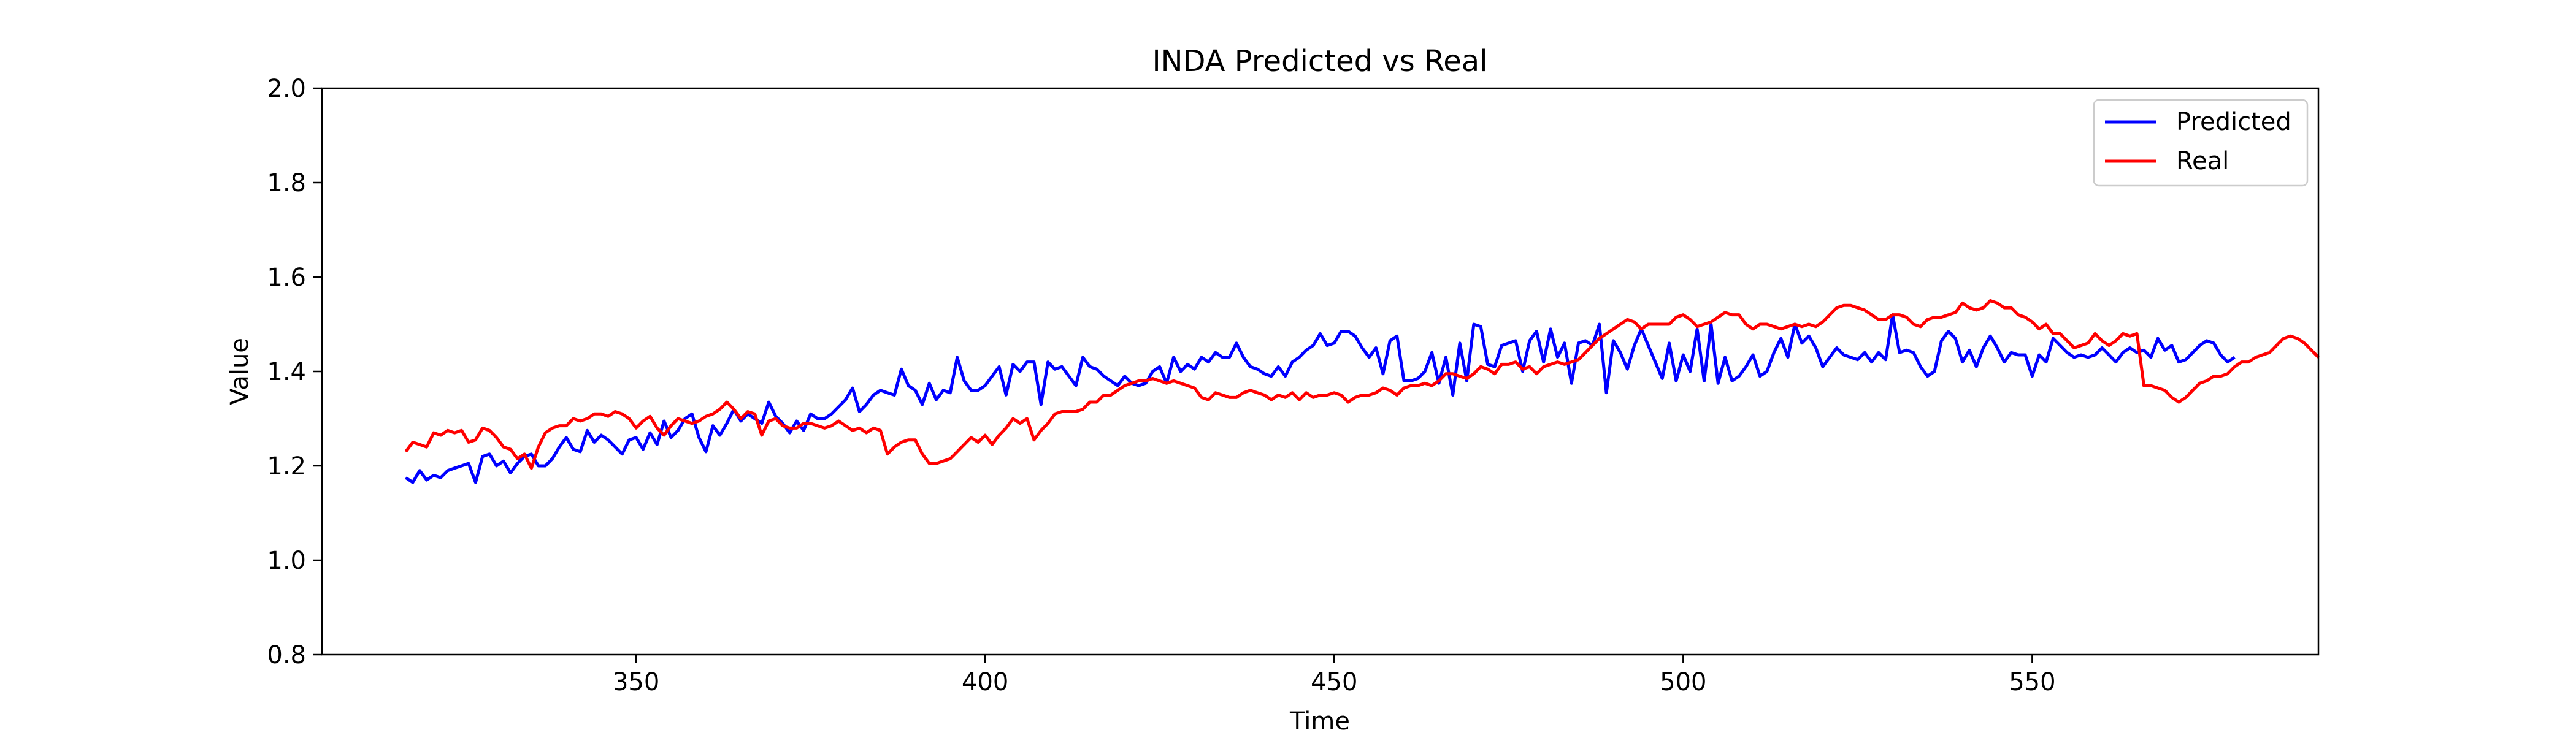  What do you see at coordinates (286, 372) in the screenshot?
I see `y-tick-label: 1.4` at bounding box center [286, 372].